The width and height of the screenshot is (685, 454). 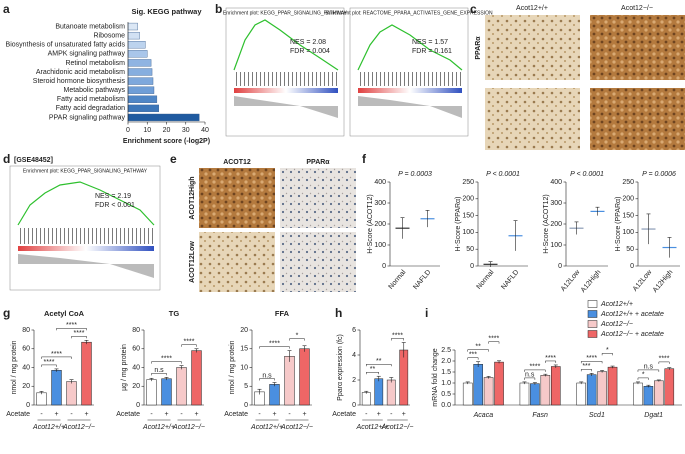 I want to click on p-value-label: P = 0.0006, so click(x=659, y=174).